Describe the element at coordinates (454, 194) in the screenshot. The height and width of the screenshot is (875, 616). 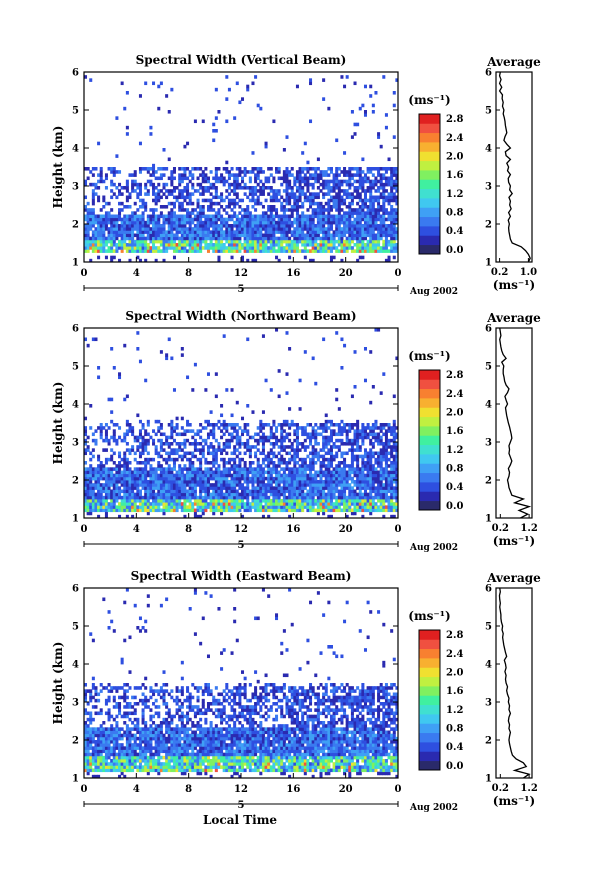
I see `colorbar-tick-label: 1.2` at that location.